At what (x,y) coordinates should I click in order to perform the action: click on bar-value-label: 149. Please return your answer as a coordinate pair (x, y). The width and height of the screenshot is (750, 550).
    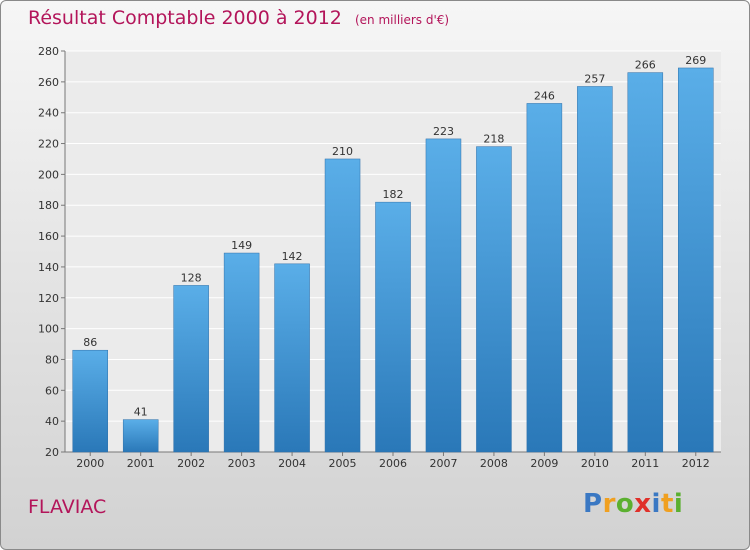
    Looking at the image, I should click on (241, 245).